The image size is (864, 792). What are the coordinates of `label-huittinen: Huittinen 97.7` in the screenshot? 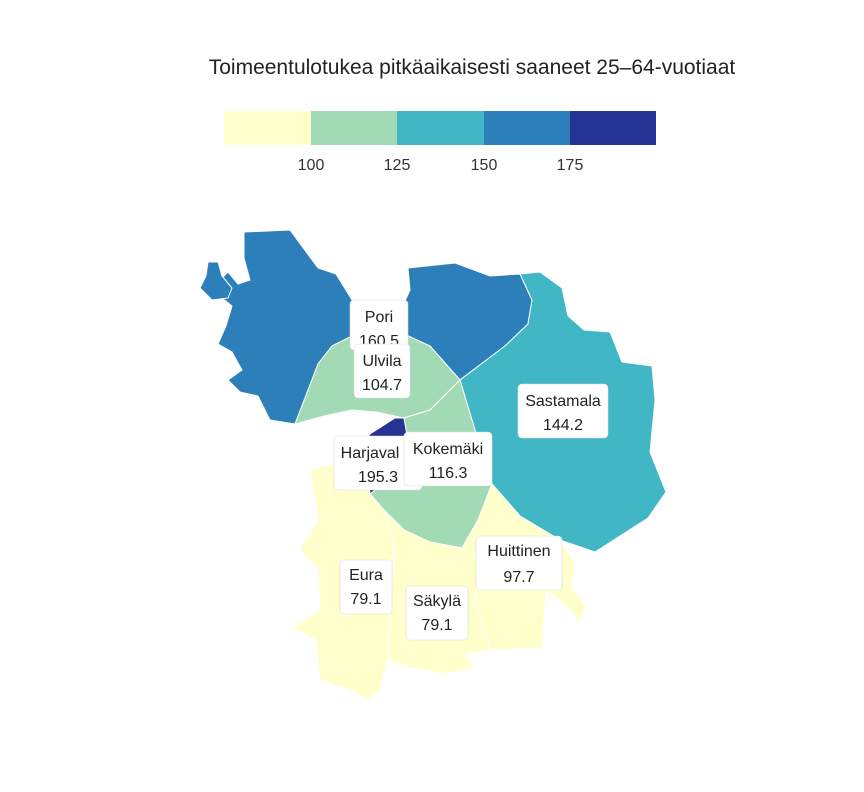 It's located at (519, 563).